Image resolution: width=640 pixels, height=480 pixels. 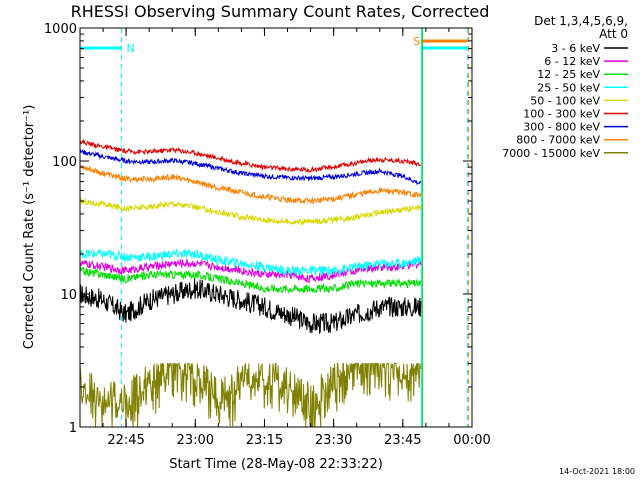 What do you see at coordinates (575, 48) in the screenshot?
I see `legend-label-1: 3 - 6 keV` at bounding box center [575, 48].